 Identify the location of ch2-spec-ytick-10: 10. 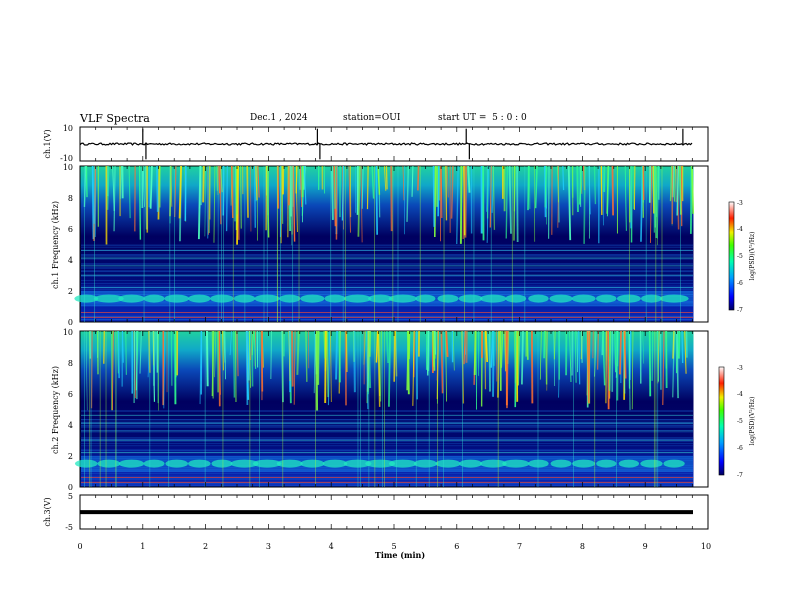
(68, 332).